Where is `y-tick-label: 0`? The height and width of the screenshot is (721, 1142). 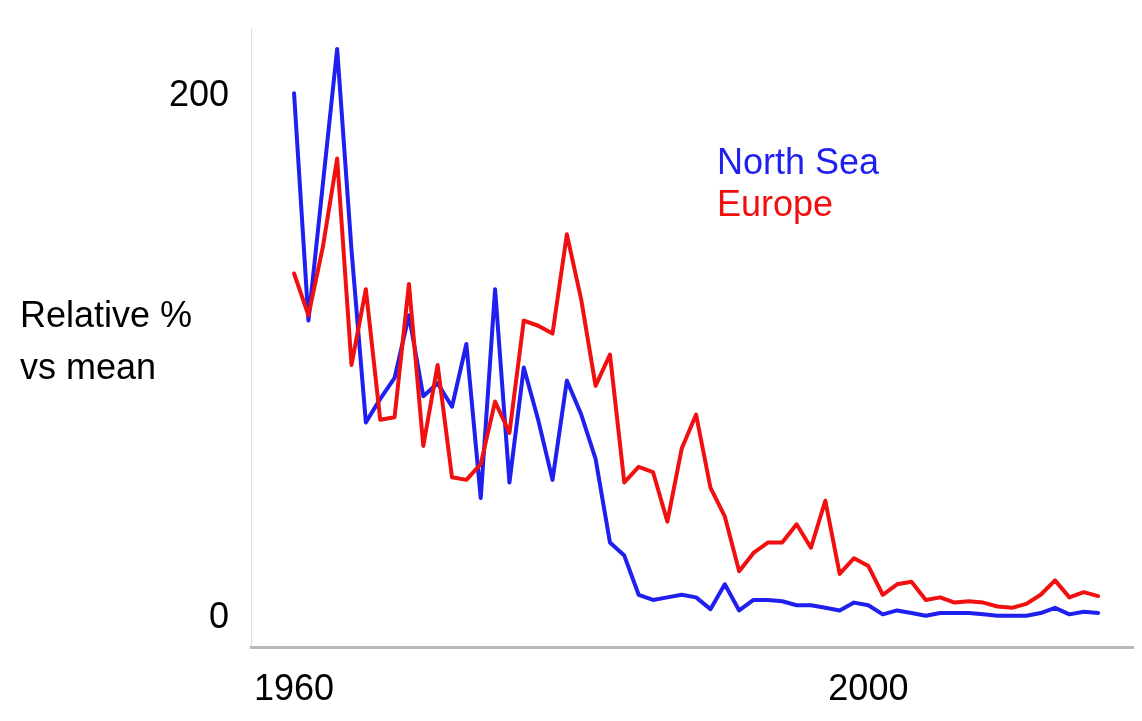 y-tick-label: 0 is located at coordinates (218, 616).